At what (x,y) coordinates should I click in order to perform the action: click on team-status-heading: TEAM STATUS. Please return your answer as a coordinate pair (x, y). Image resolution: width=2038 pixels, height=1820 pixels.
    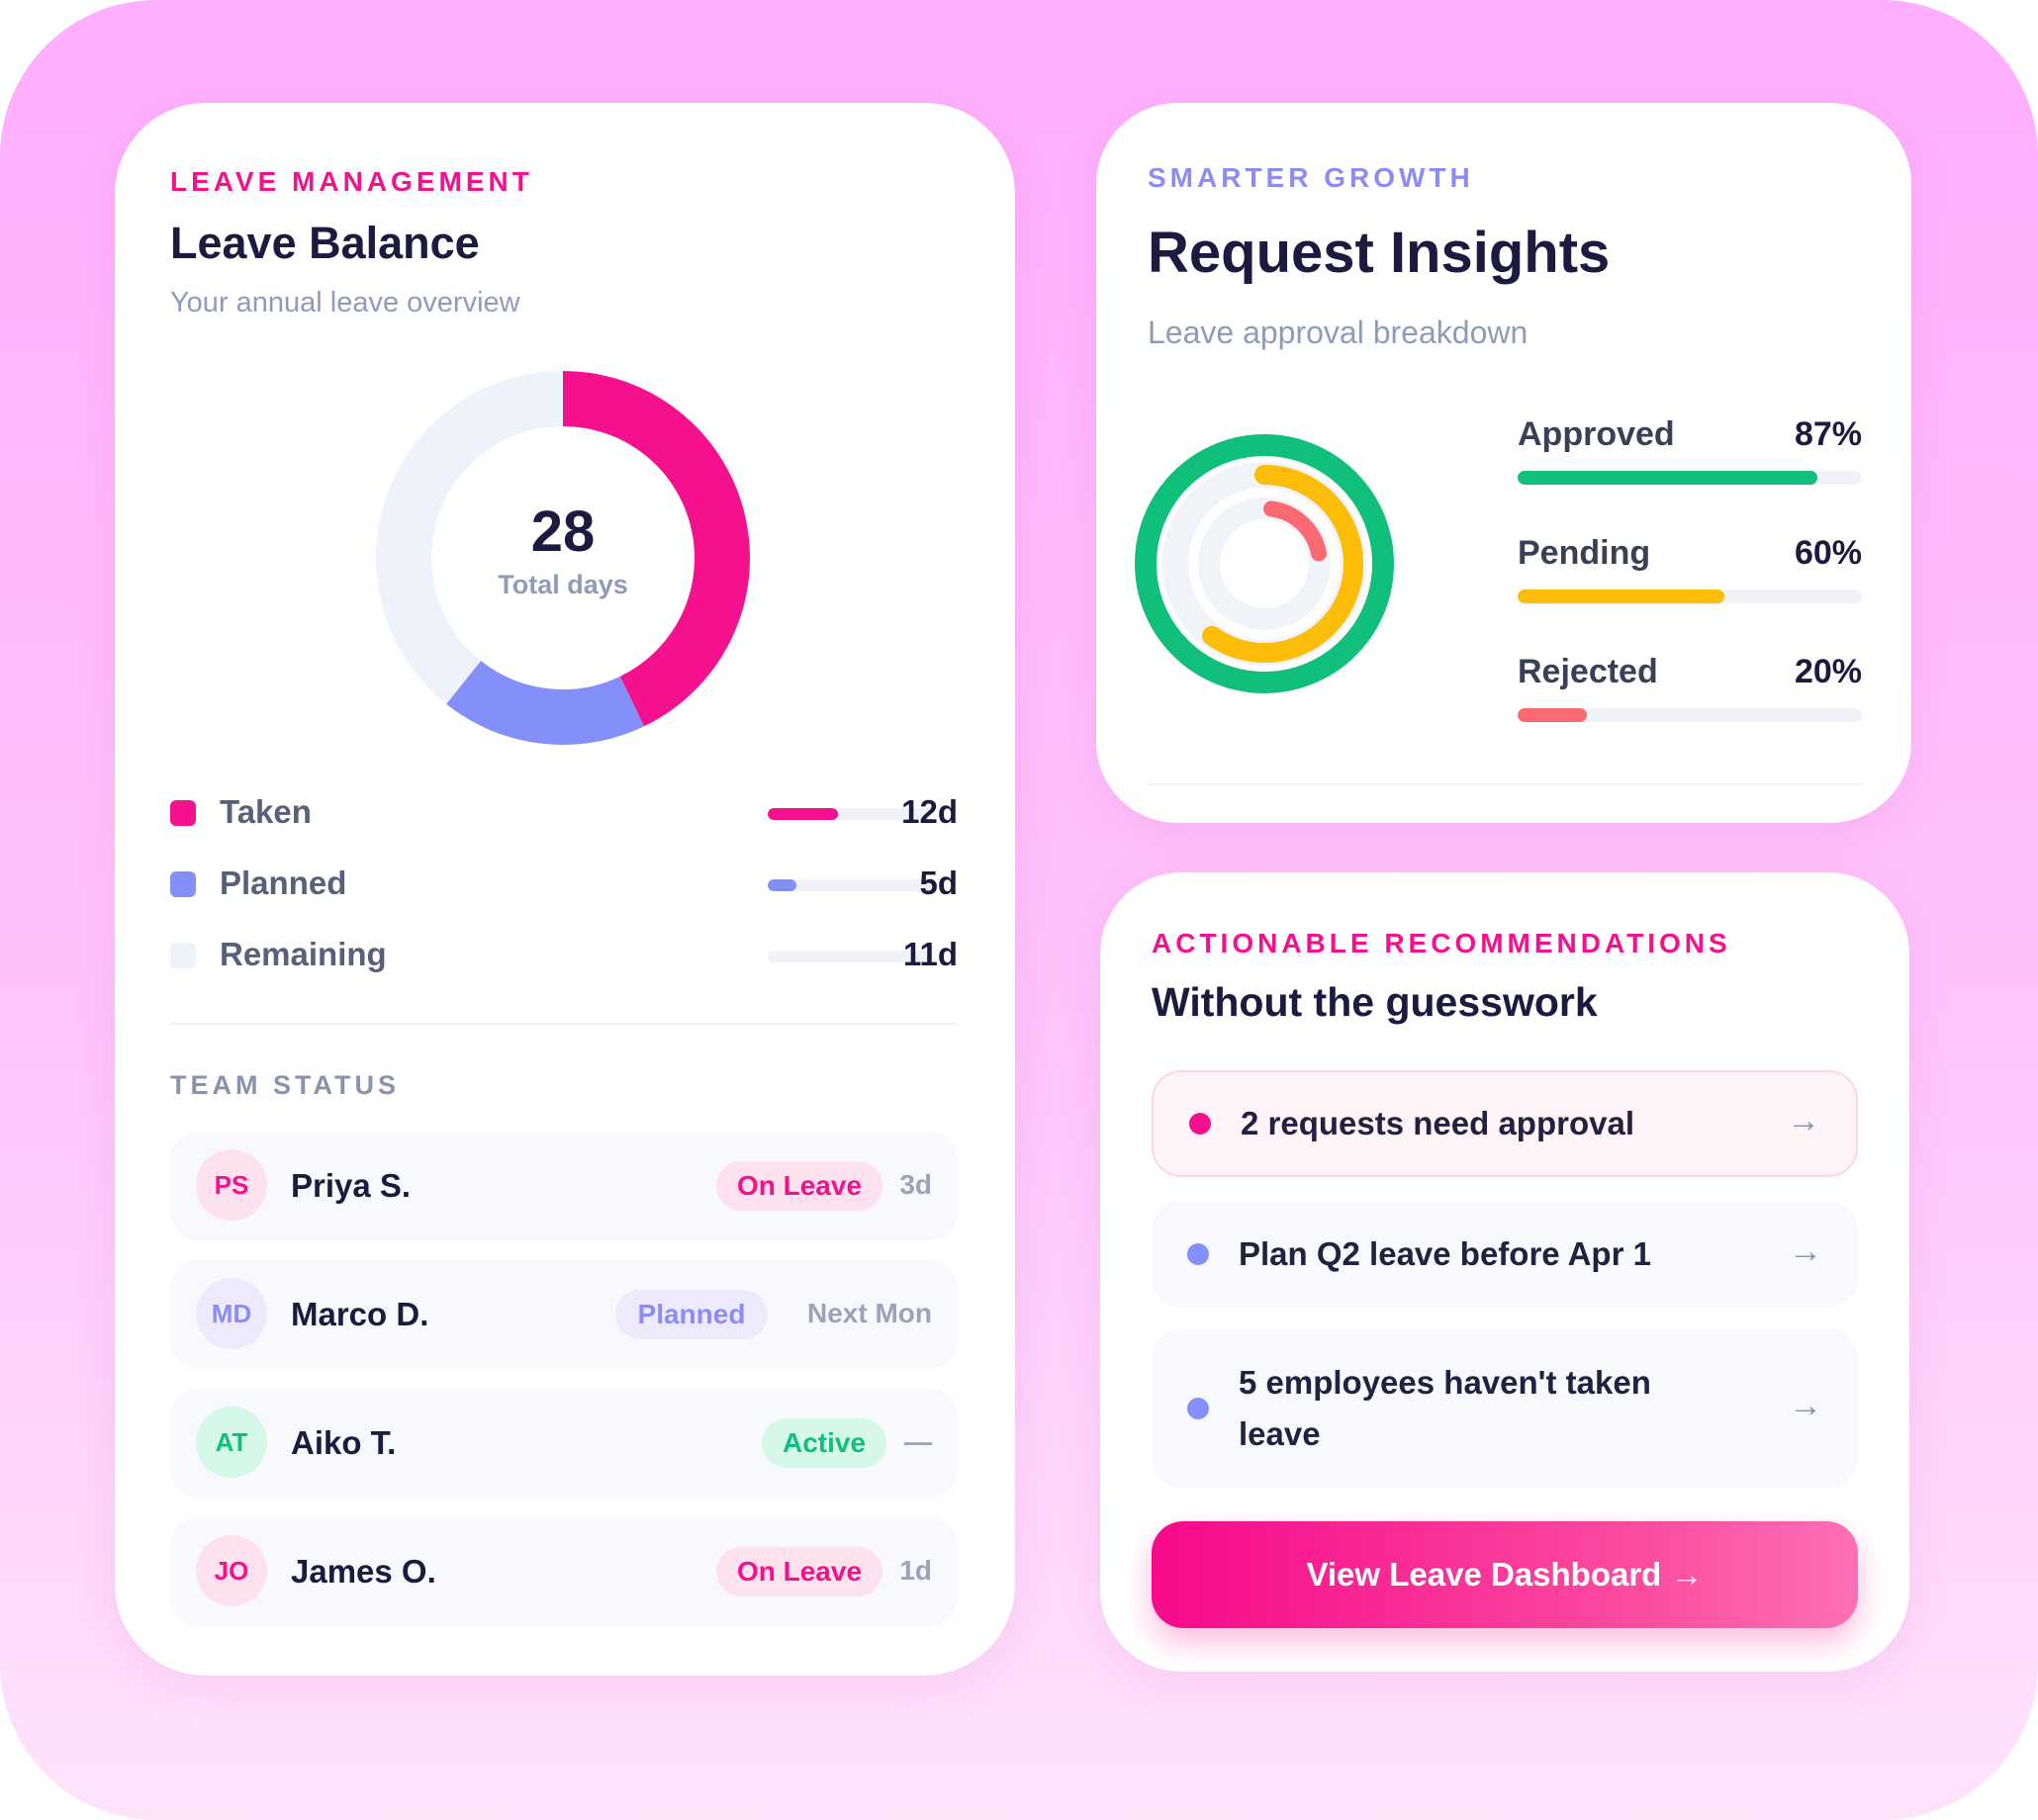
    Looking at the image, I should click on (285, 1085).